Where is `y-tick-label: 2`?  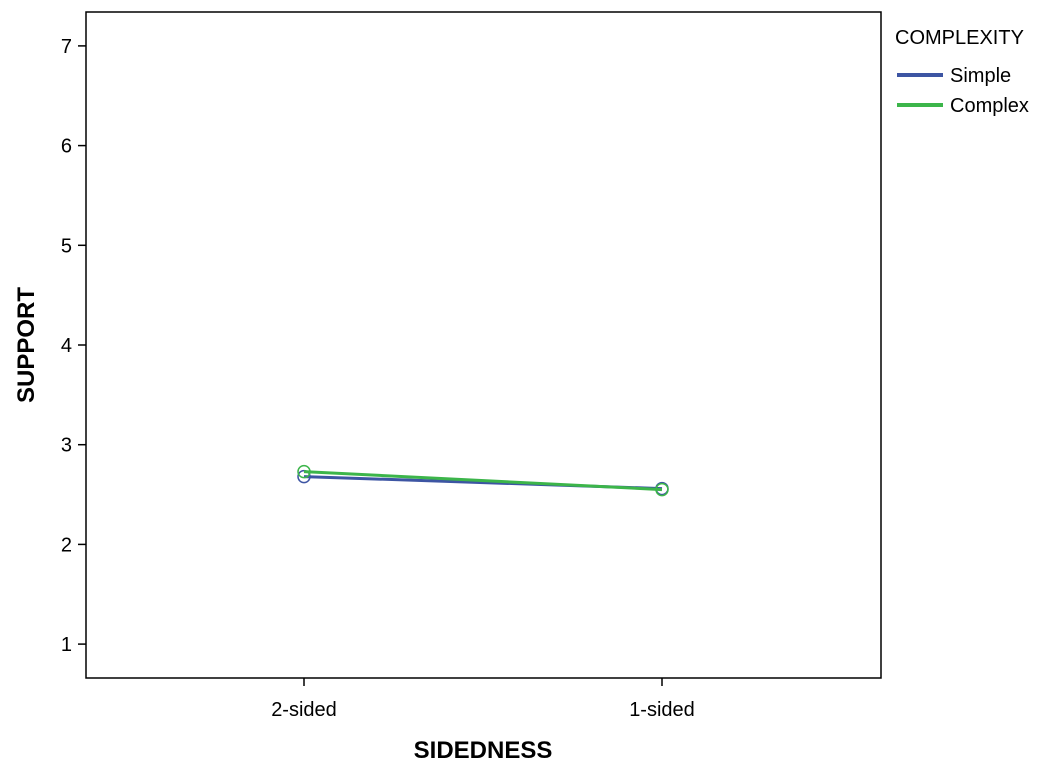
y-tick-label: 2 is located at coordinates (66, 545).